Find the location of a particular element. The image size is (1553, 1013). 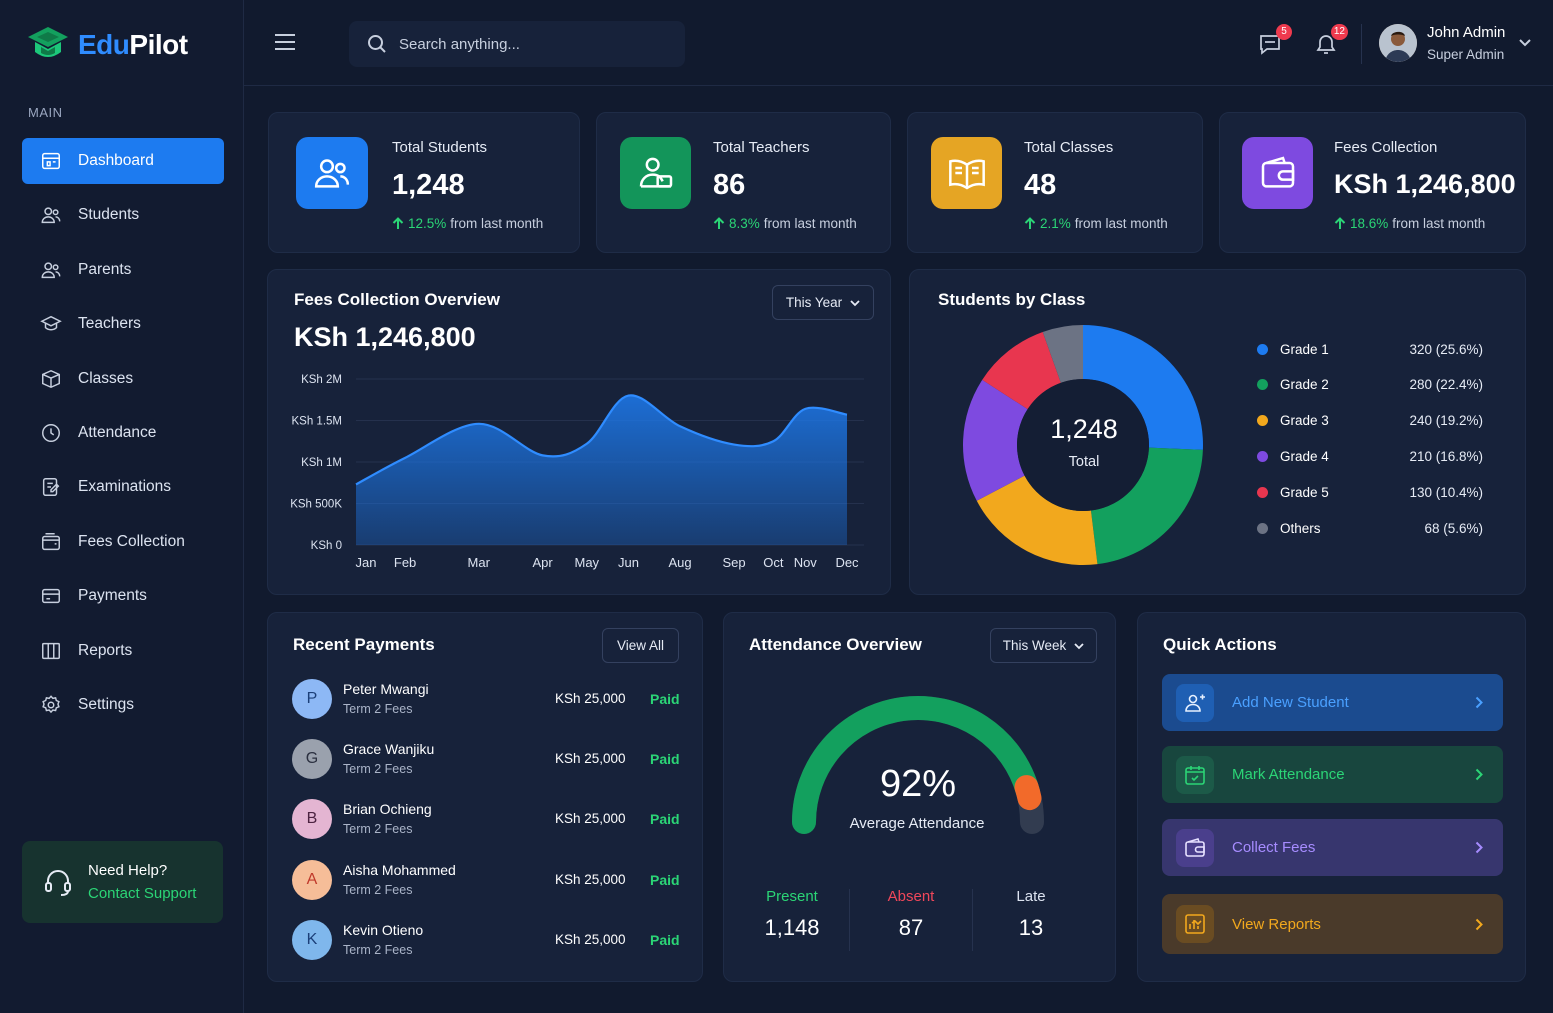

search-bar is located at coordinates (517, 44).